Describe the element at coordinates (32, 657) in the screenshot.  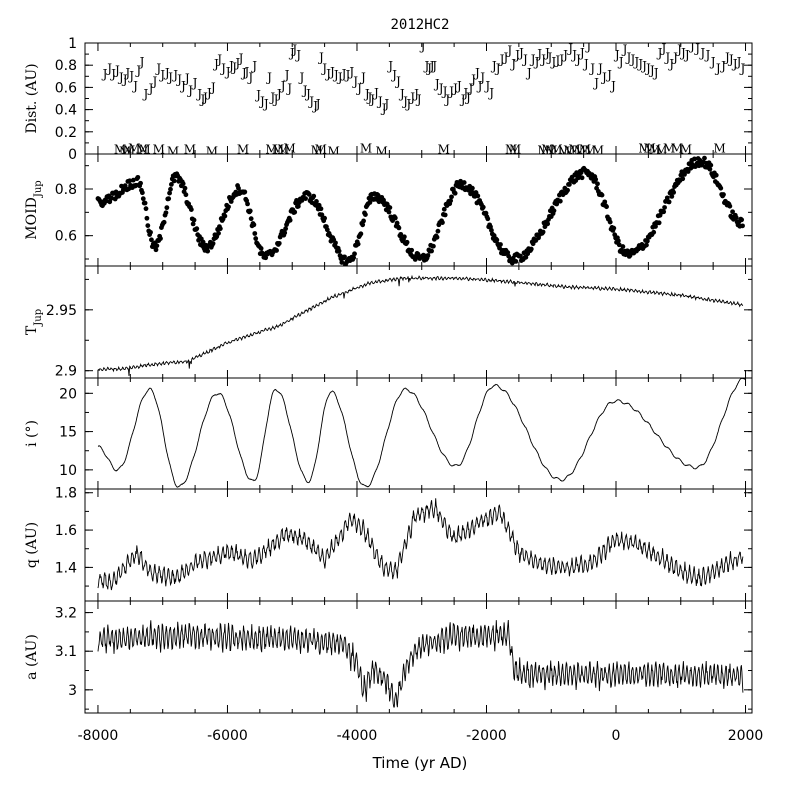
I see `y-axis-label-a: a (AU)` at that location.